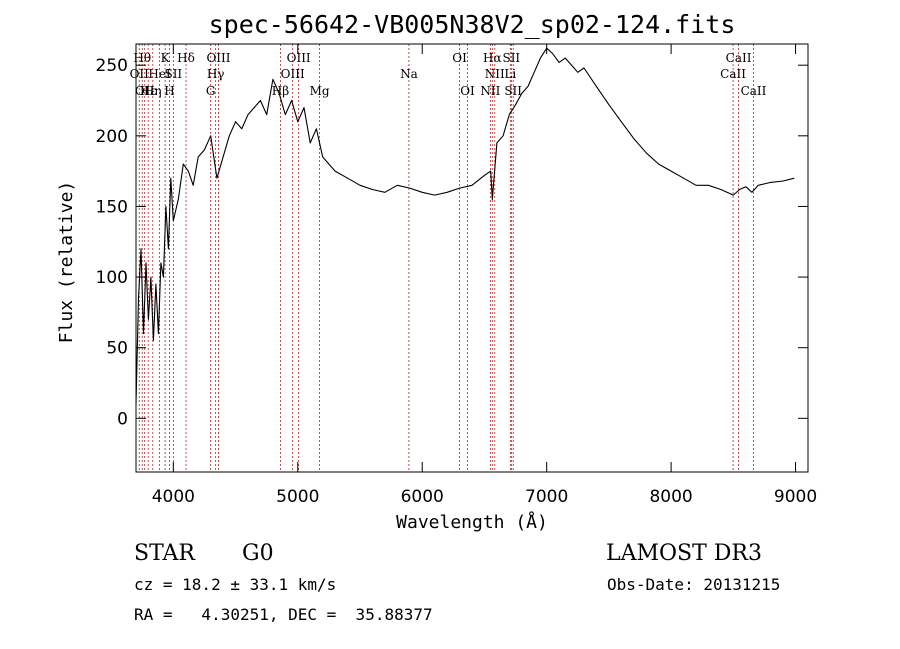 The width and height of the screenshot is (900, 649). Describe the element at coordinates (320, 91) in the screenshot. I see `spectral-line-label: Mg` at that location.